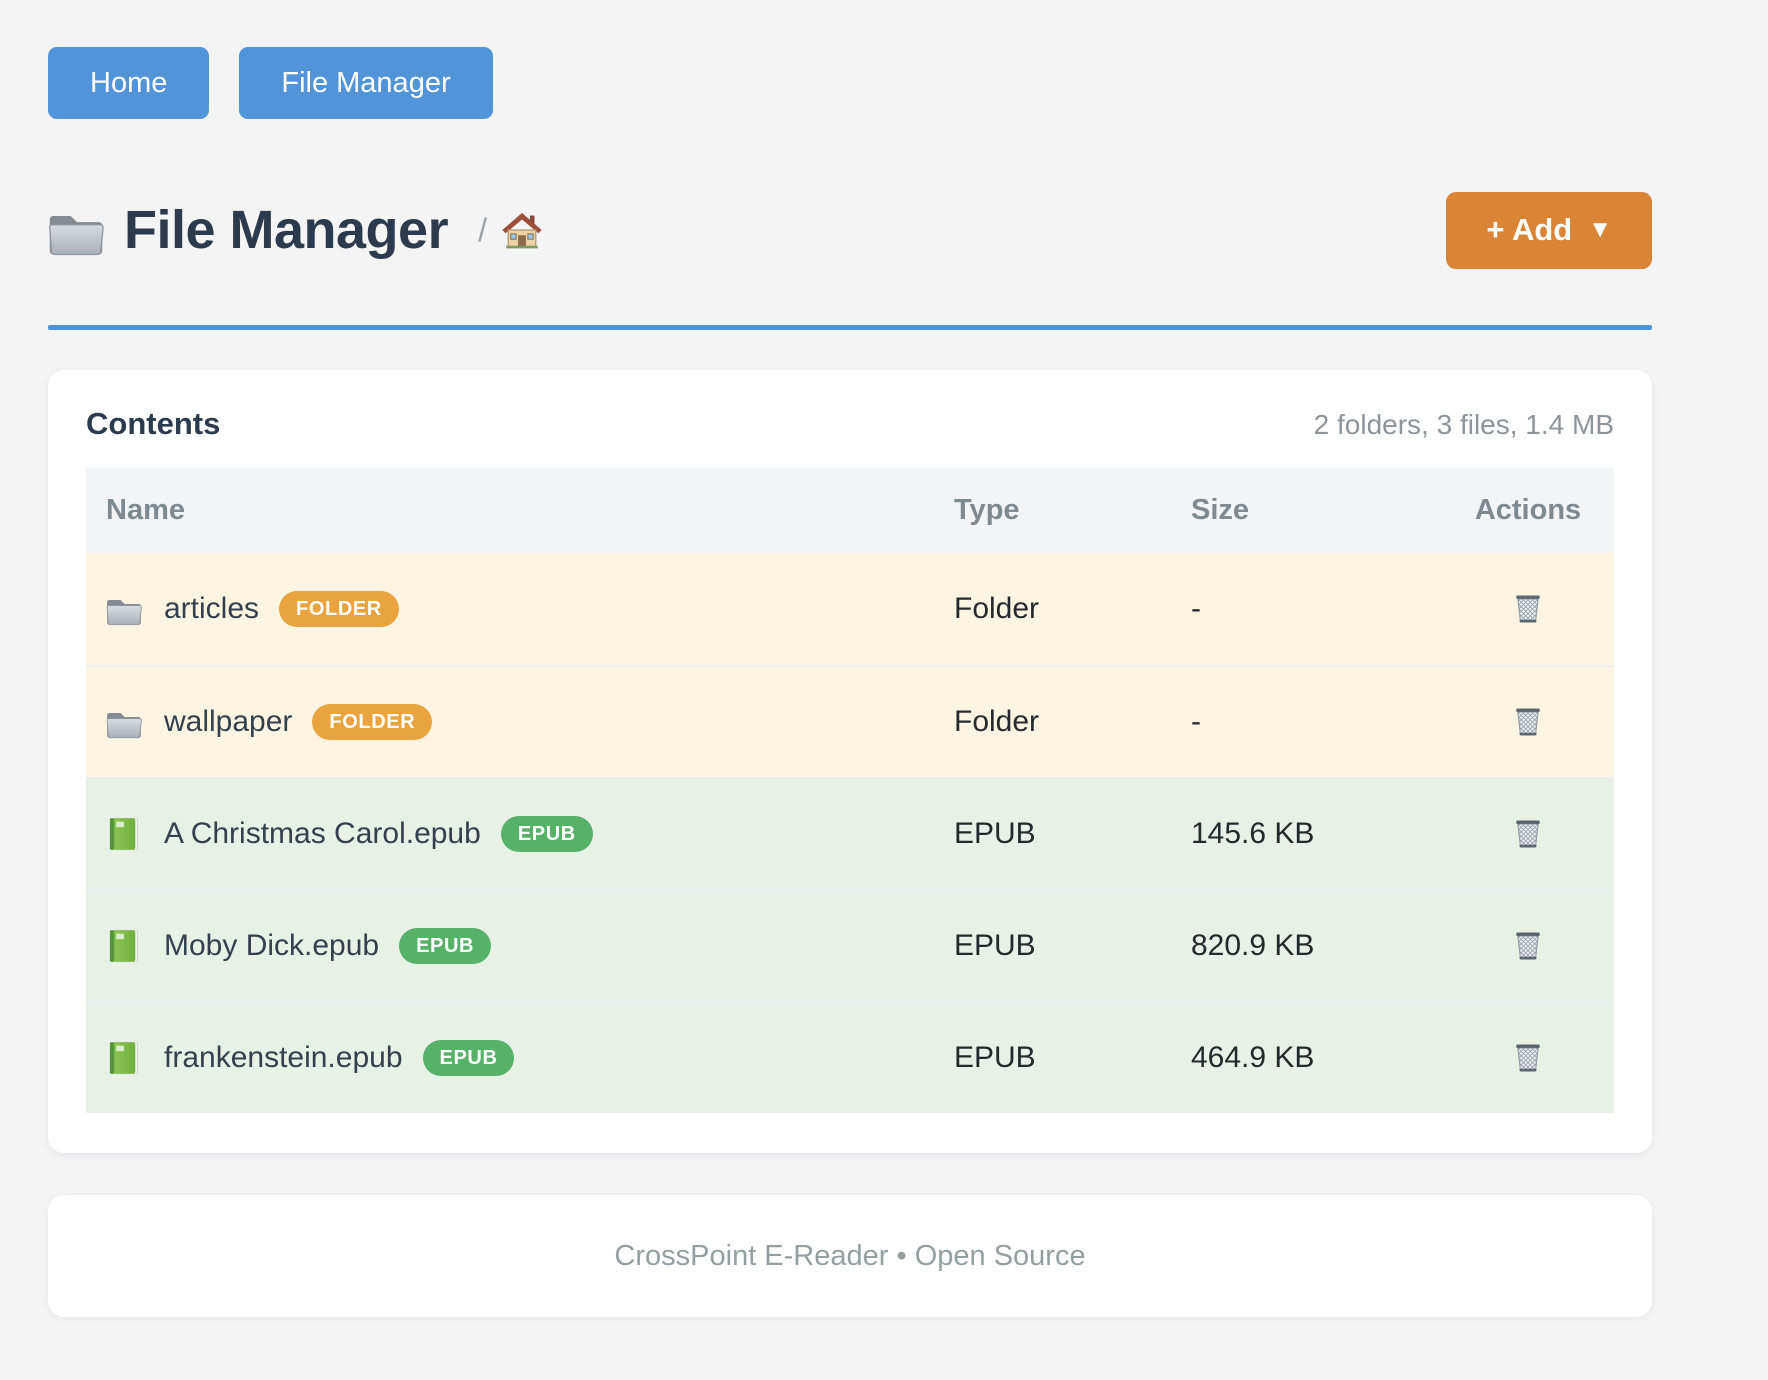 This screenshot has height=1380, width=1768. I want to click on contents-title: Contents, so click(153, 423).